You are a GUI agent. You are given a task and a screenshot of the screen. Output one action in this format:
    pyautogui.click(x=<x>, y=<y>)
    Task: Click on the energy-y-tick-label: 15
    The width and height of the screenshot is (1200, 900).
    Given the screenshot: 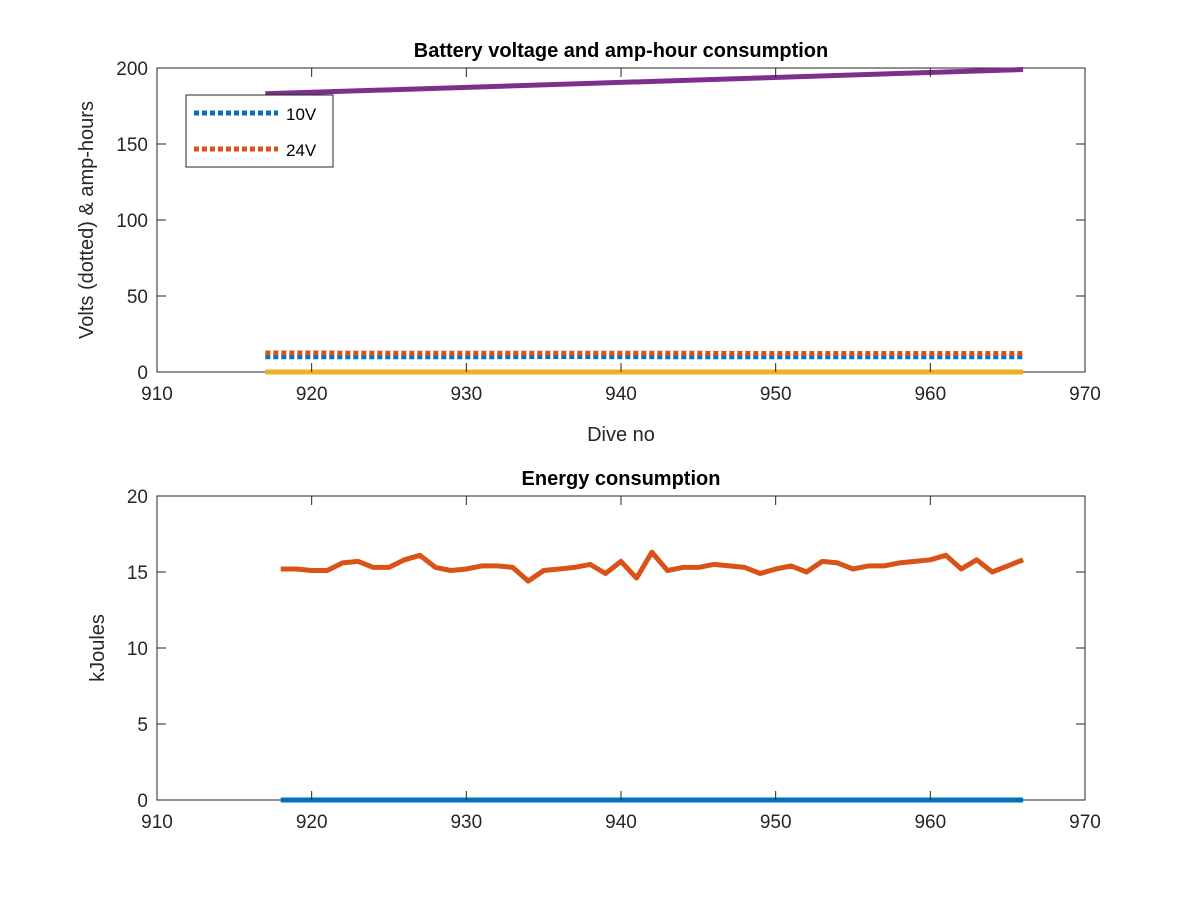 What is the action you would take?
    pyautogui.click(x=137, y=573)
    